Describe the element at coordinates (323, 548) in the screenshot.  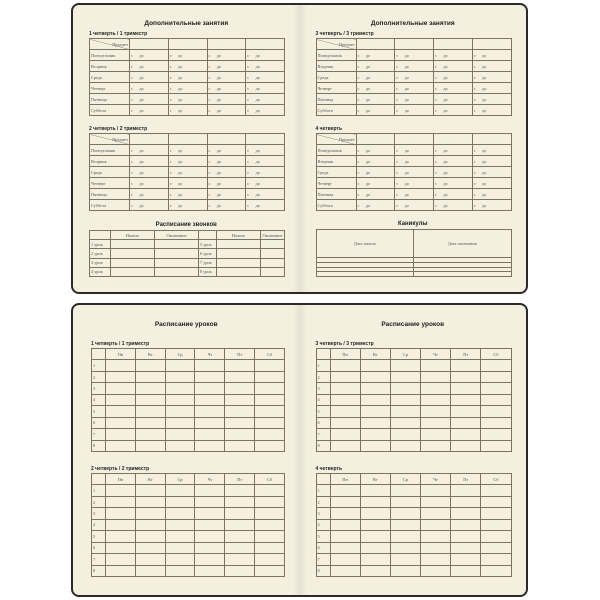
I see `lesson-number: 6` at that location.